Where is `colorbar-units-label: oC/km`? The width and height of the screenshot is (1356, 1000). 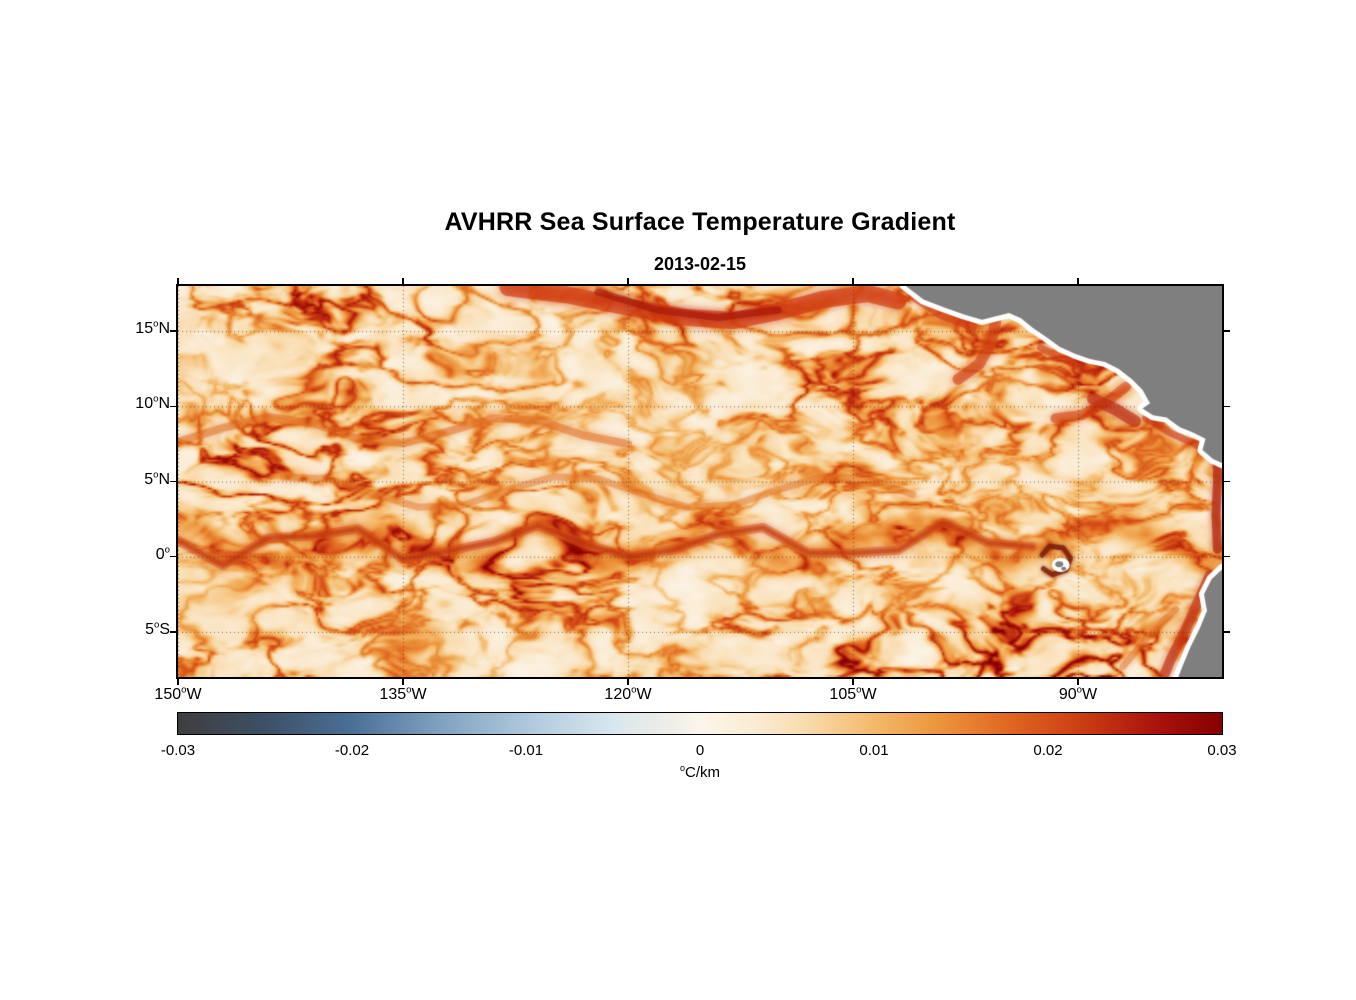 colorbar-units-label: oC/km is located at coordinates (699, 772).